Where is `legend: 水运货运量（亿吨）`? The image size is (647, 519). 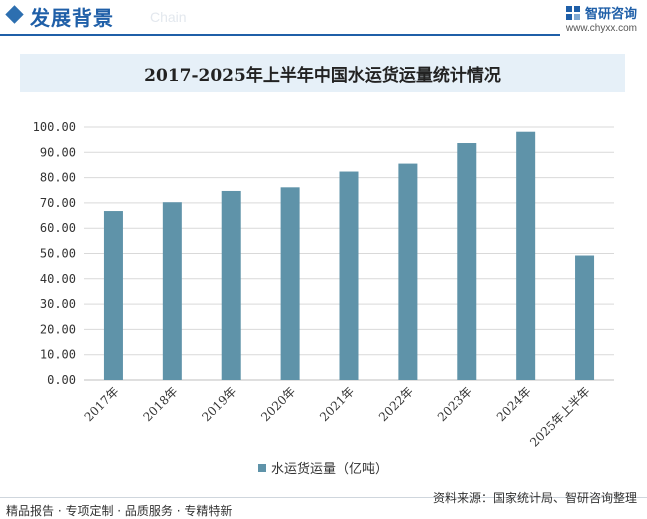 legend: 水运货运量（亿吨） is located at coordinates (323, 467).